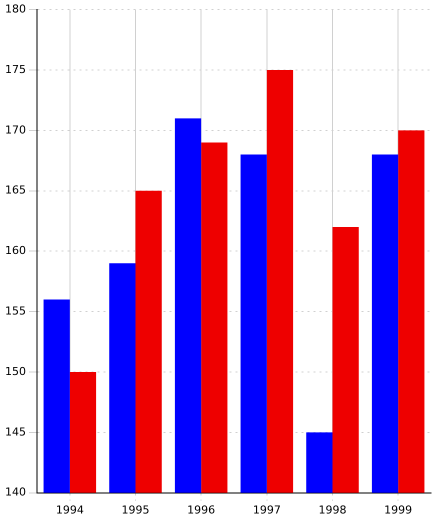  Describe the element at coordinates (15, 371) in the screenshot. I see `y-tick-label: 150` at that location.